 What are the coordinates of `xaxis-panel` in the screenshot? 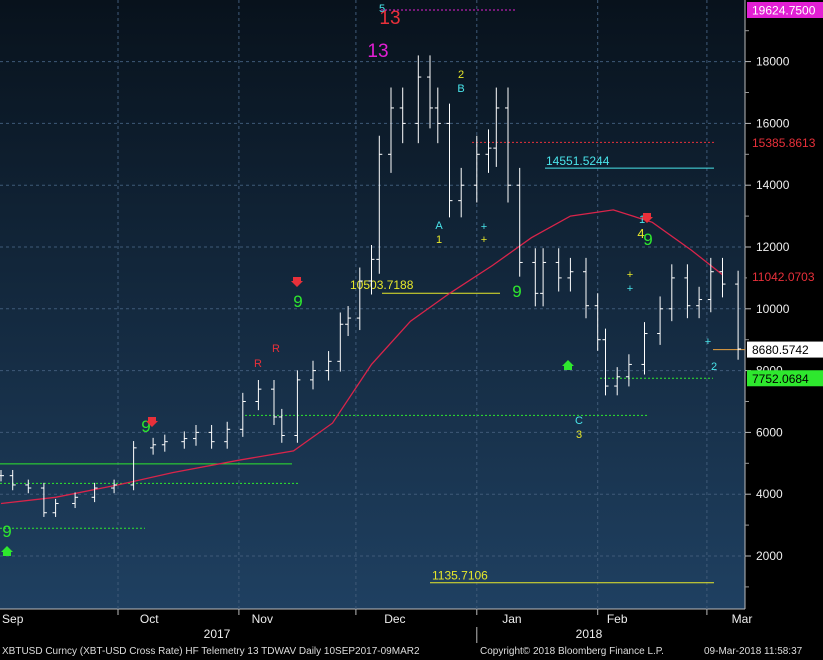 It's located at (411, 626).